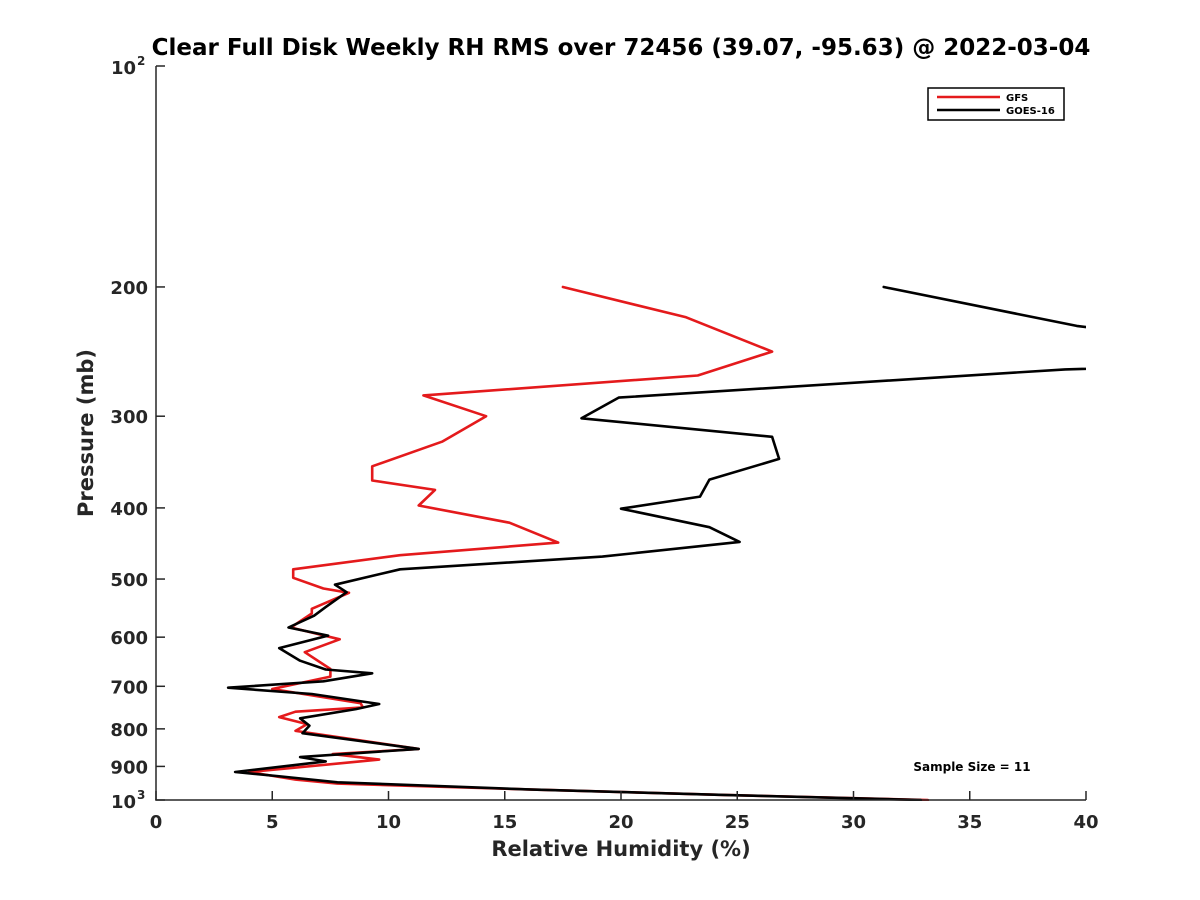 The width and height of the screenshot is (1200, 900). I want to click on x-tick-label: 15, so click(504, 822).